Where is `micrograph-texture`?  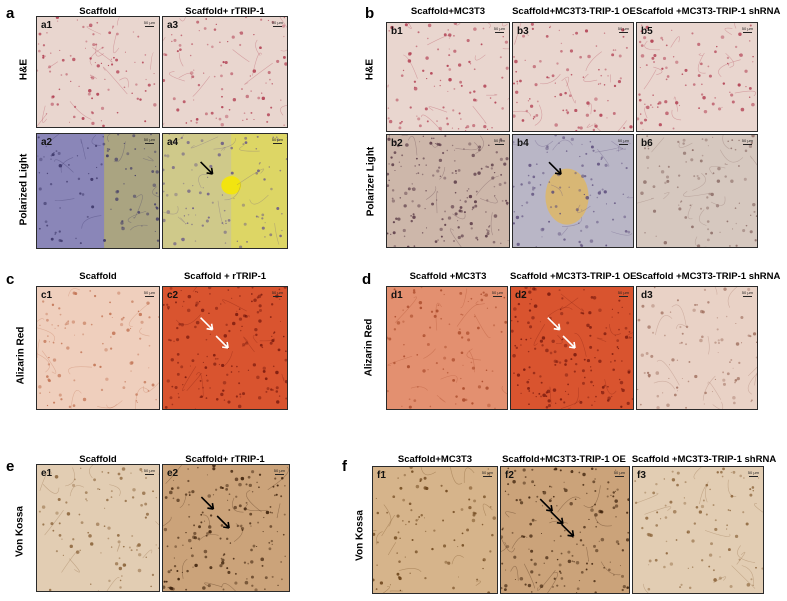
micrograph-texture is located at coordinates (225, 72).